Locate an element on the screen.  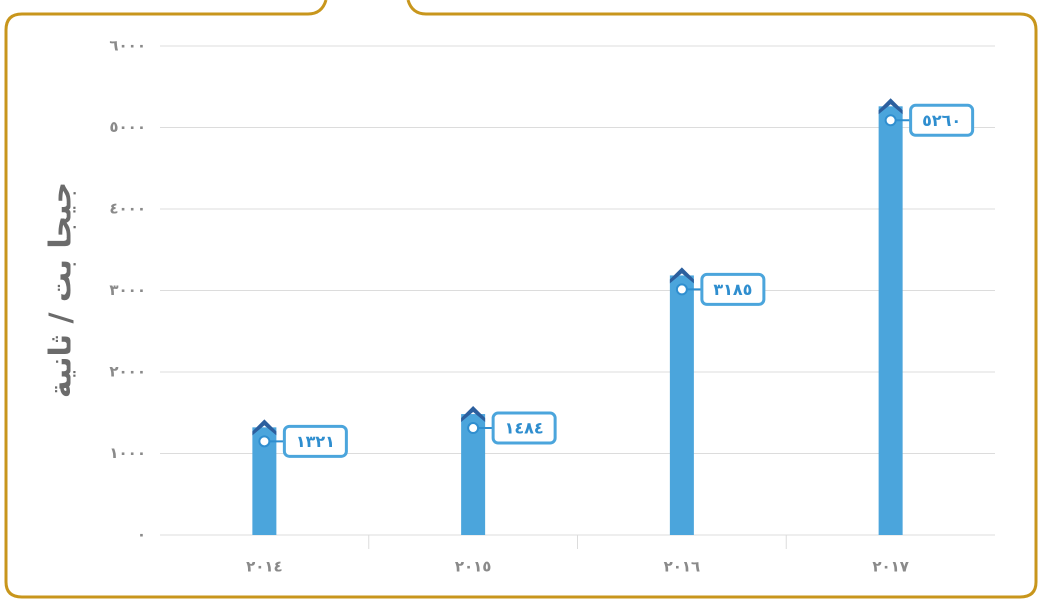
x-tick-label: ٢٠١٧ is located at coordinates (890, 567).